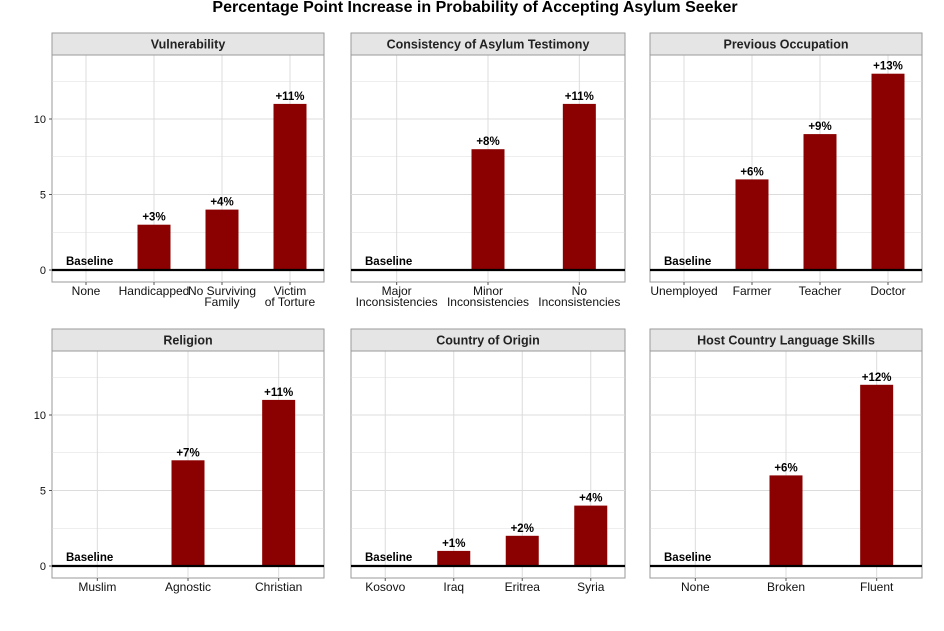 The width and height of the screenshot is (944, 631). What do you see at coordinates (523, 587) in the screenshot?
I see `x-tick-label: Eritrea` at bounding box center [523, 587].